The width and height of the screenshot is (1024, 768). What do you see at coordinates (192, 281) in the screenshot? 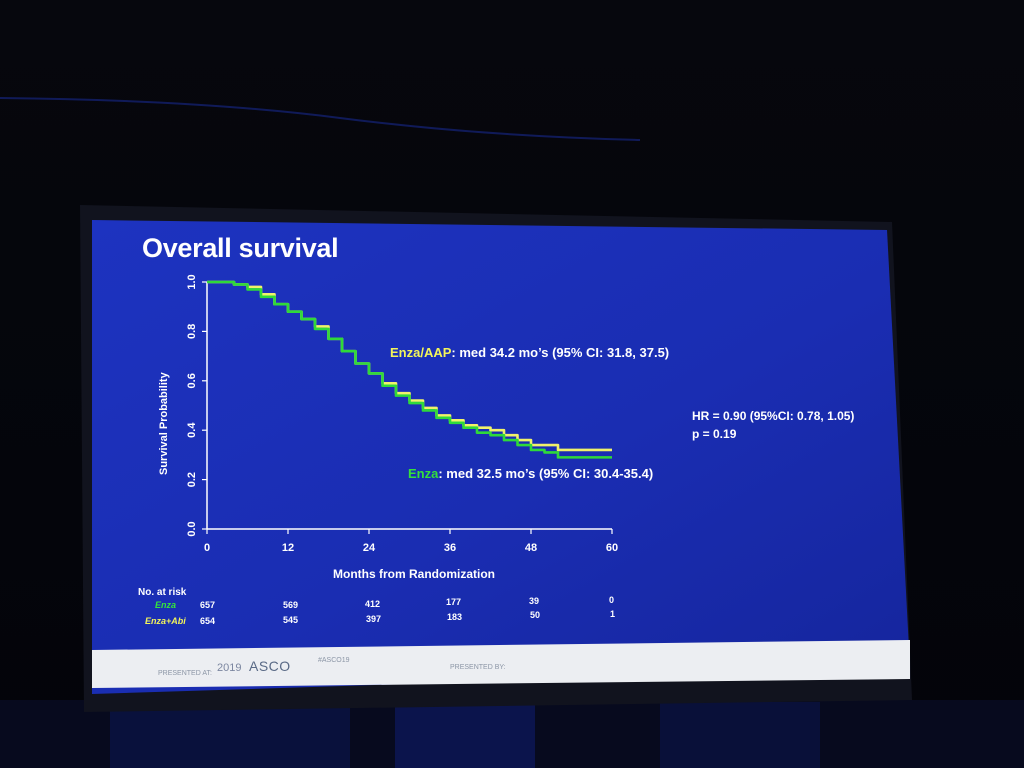
I see `y-tick-label: 1.0` at bounding box center [192, 281].